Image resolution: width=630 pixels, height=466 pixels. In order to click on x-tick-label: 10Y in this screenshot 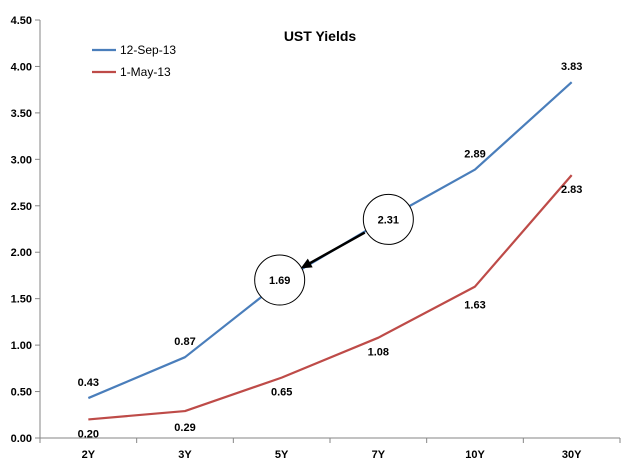, I will do `click(475, 455)`.